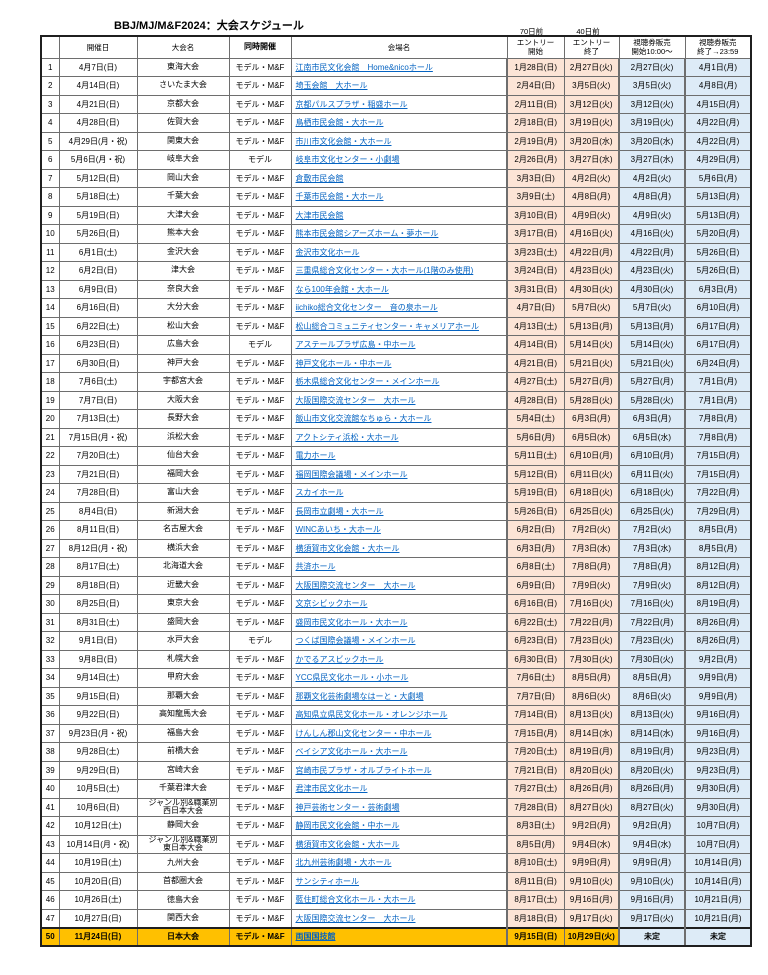 Image resolution: width=768 pixels, height=975 pixels. What do you see at coordinates (387, 326) in the screenshot?
I see `venue-link: 松山総合コミュニティセンター・キャメリアホール` at bounding box center [387, 326].